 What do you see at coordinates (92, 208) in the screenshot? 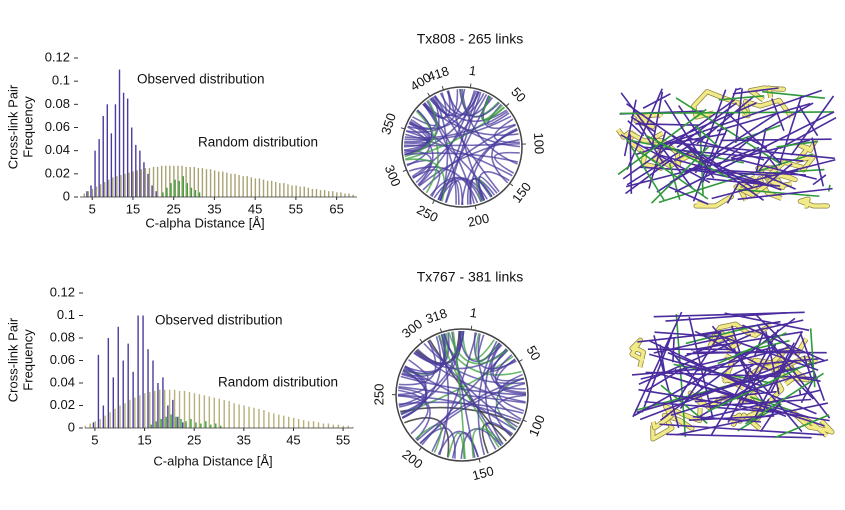
I see `x-tick-label: 5` at bounding box center [92, 208].